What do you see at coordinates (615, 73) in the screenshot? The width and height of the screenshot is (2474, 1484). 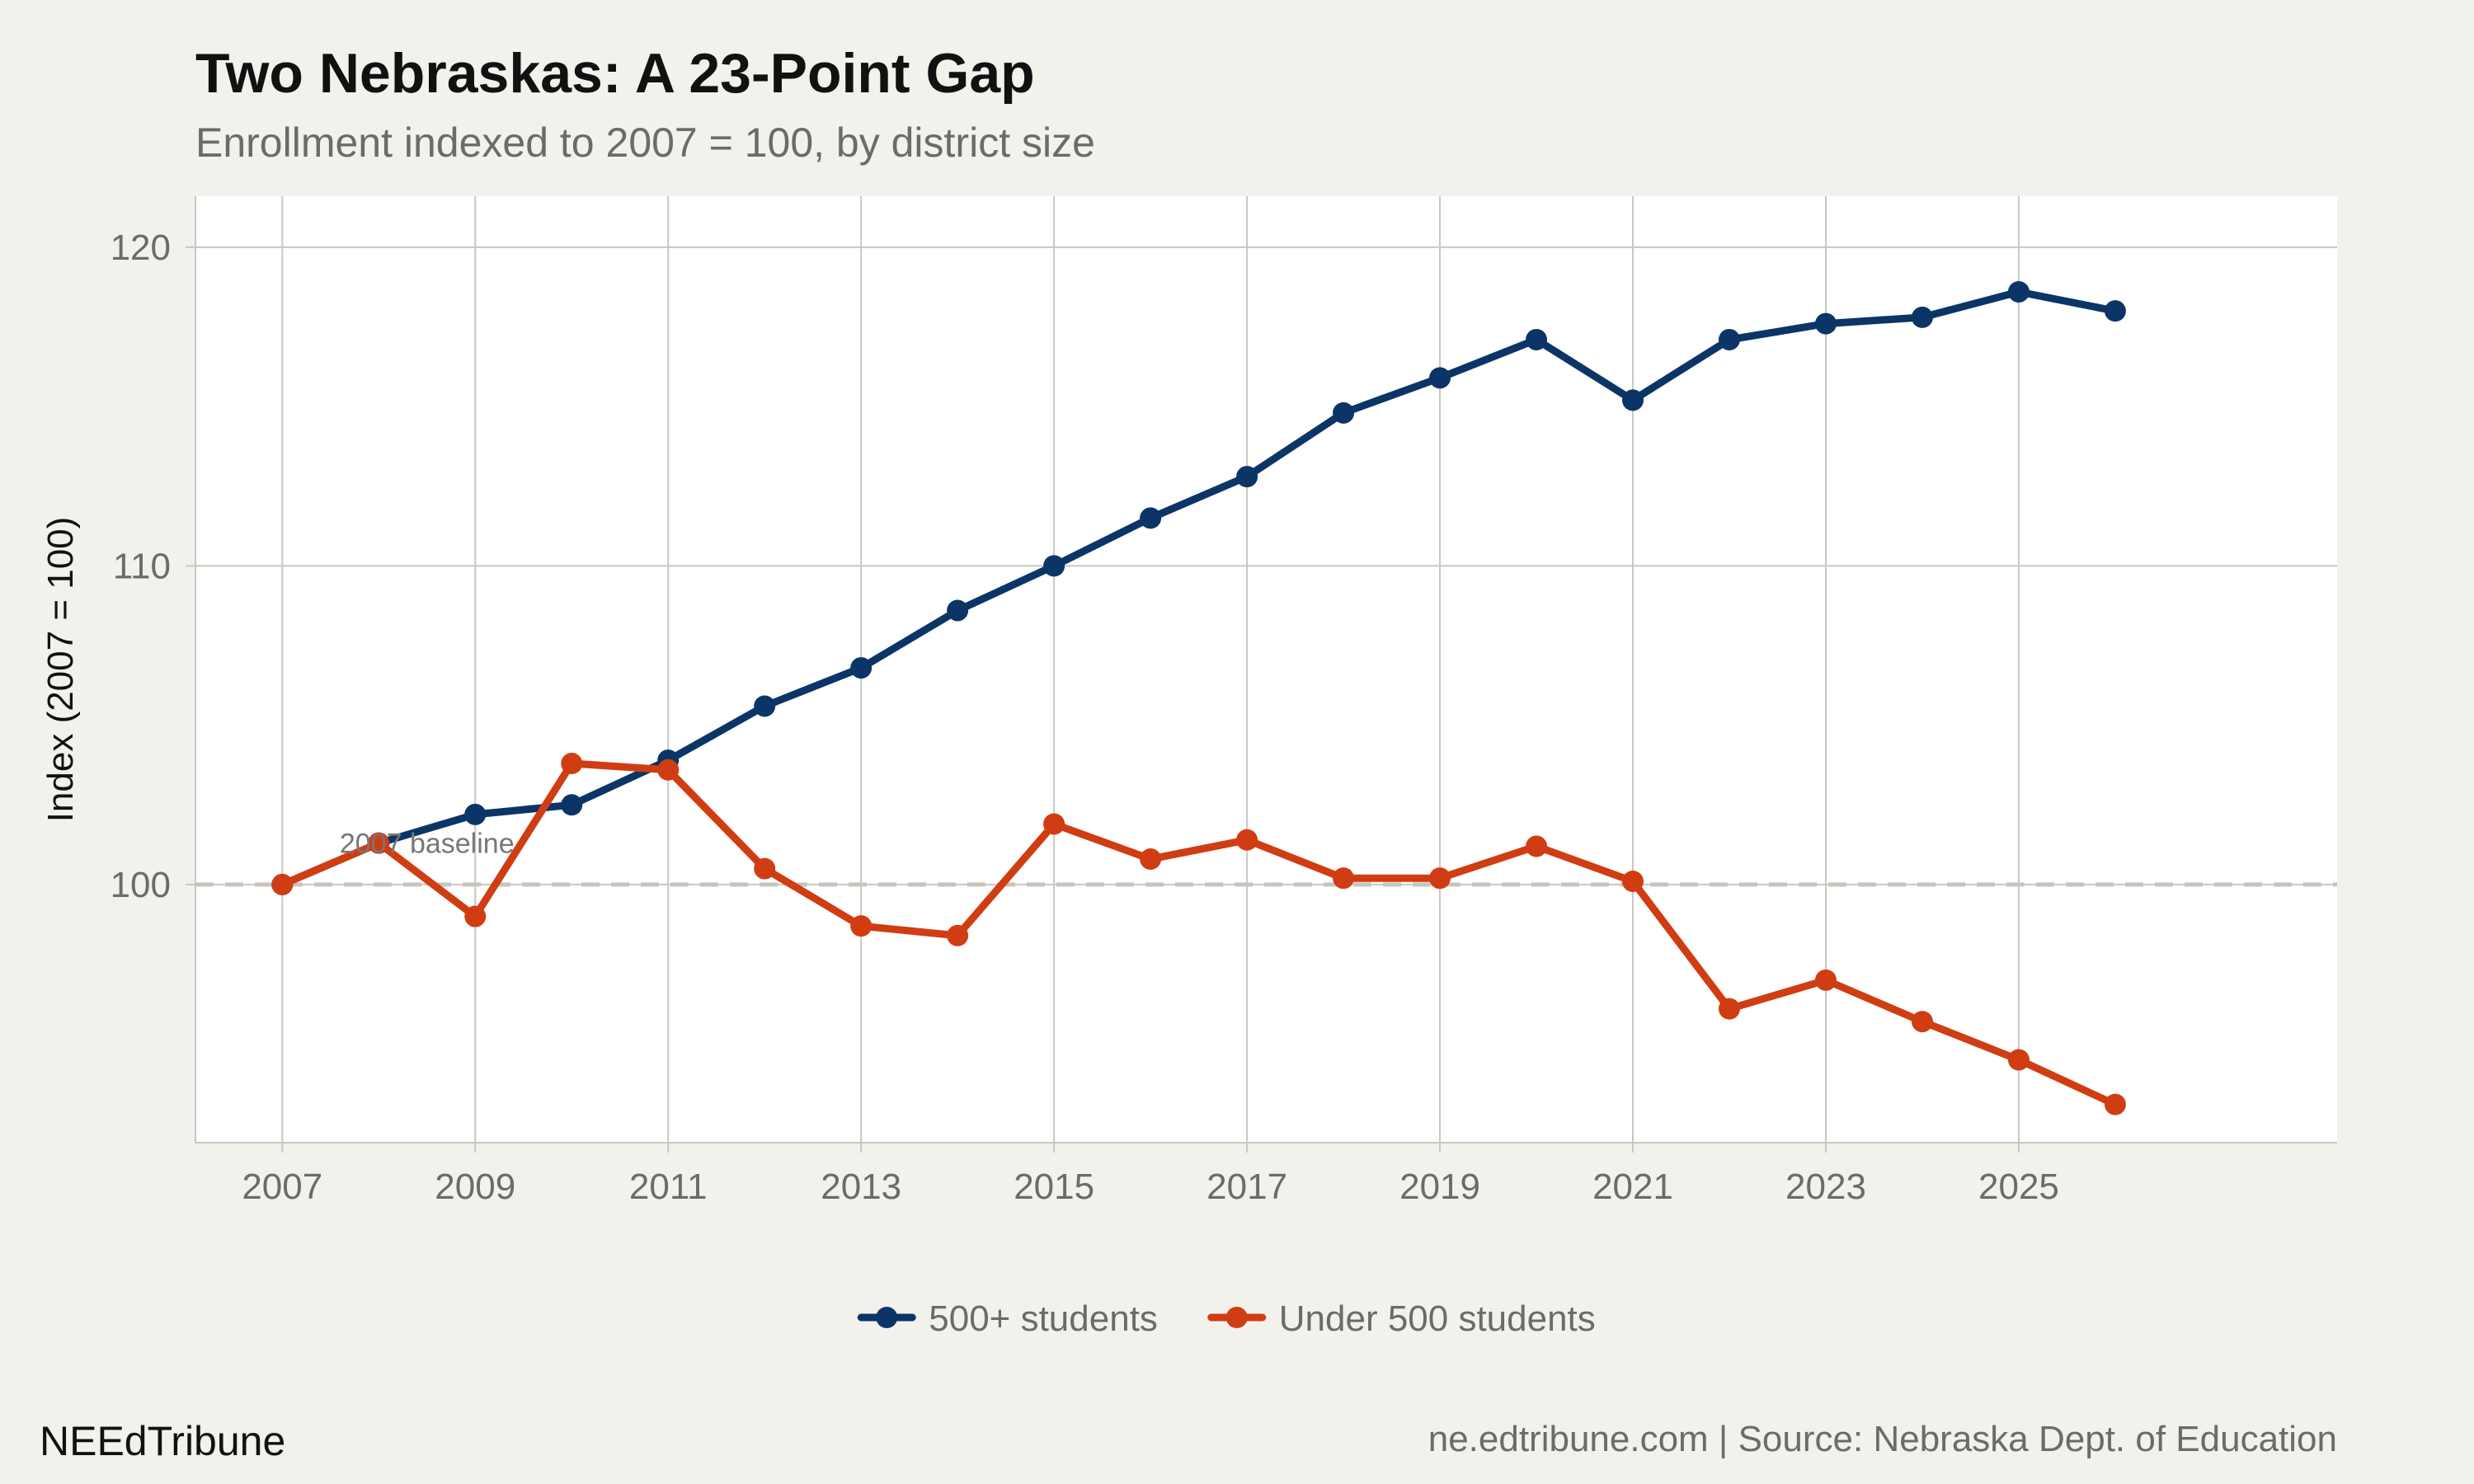 I see `chart-title: Two Nebraskas: A 23-Point Gap` at bounding box center [615, 73].